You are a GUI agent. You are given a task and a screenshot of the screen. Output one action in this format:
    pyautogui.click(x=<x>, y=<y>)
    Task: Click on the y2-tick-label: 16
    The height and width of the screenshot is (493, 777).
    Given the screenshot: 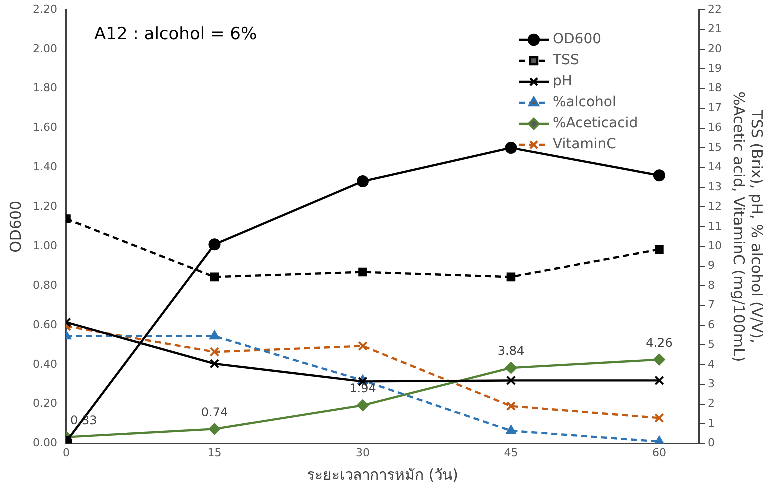 What is the action you would take?
    pyautogui.click(x=715, y=127)
    